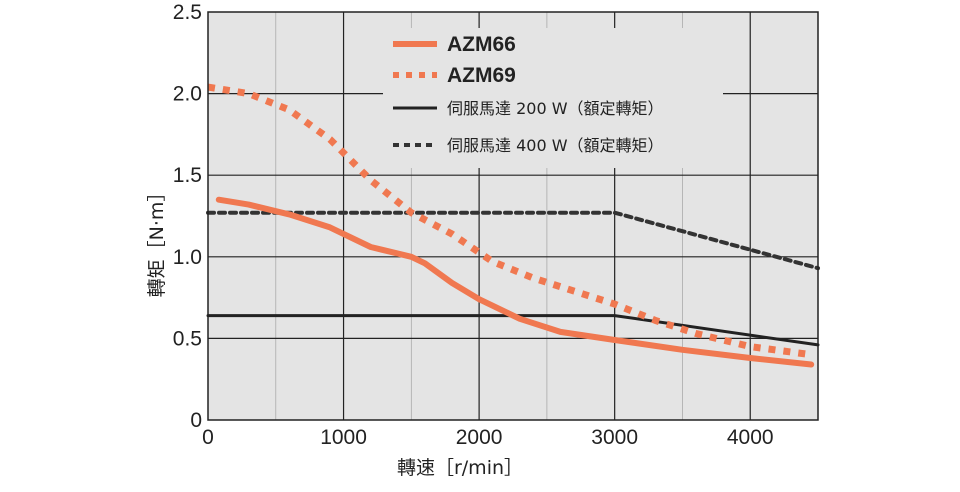  Describe the element at coordinates (187, 94) in the screenshot. I see `y-tick-label: 2.0` at that location.